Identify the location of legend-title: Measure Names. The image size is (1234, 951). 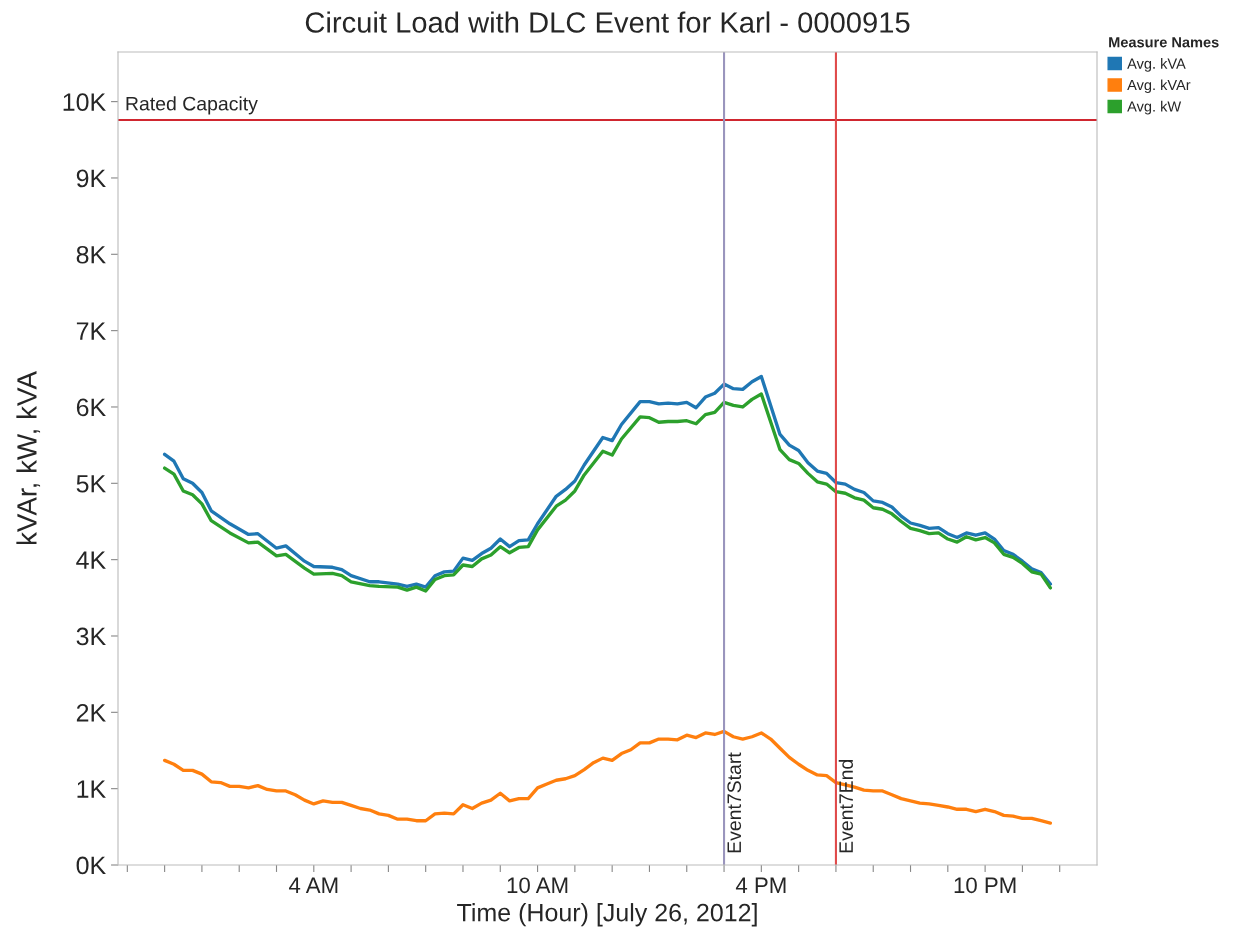
(1164, 42).